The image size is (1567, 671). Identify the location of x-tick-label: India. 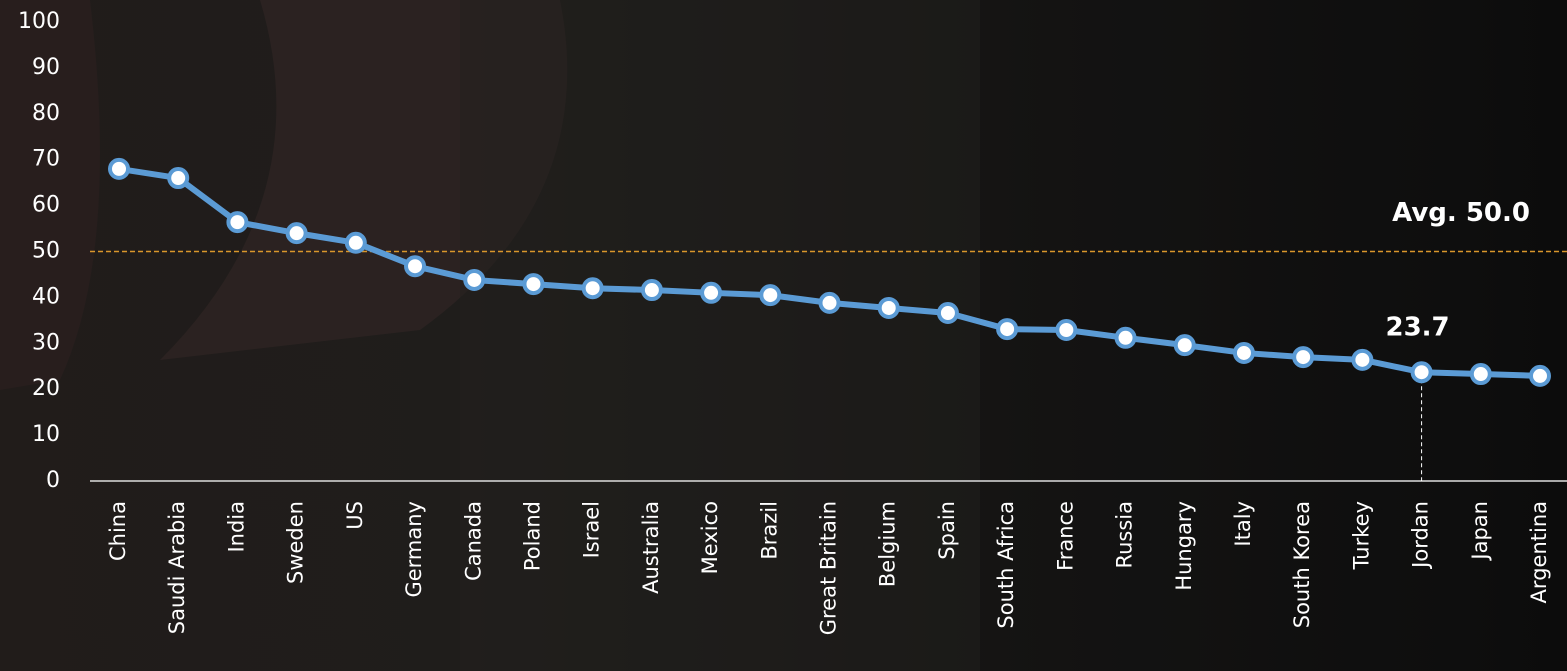
(236, 527).